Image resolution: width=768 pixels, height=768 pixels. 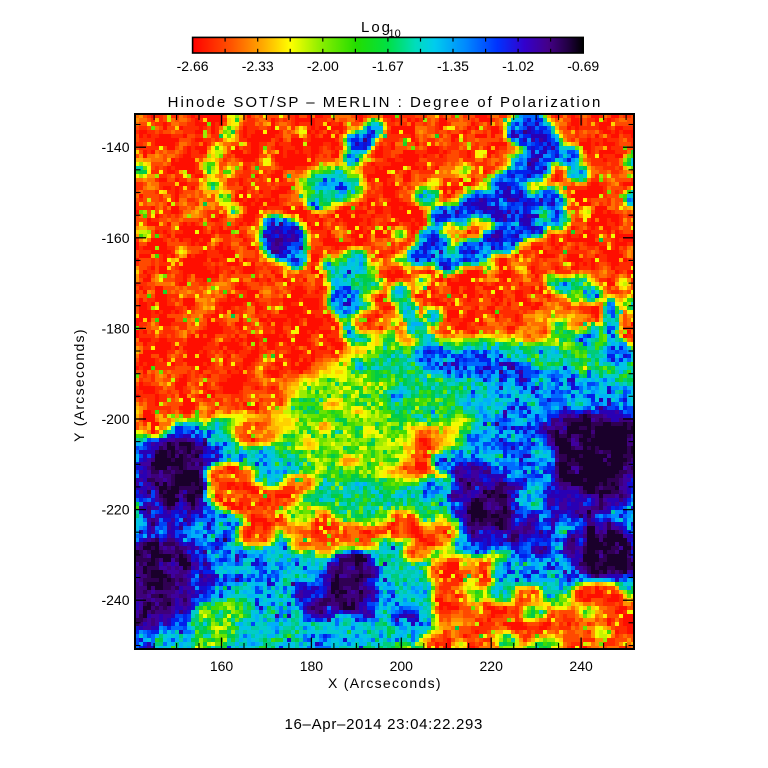 I want to click on svg-text: -200, so click(x=115, y=419).